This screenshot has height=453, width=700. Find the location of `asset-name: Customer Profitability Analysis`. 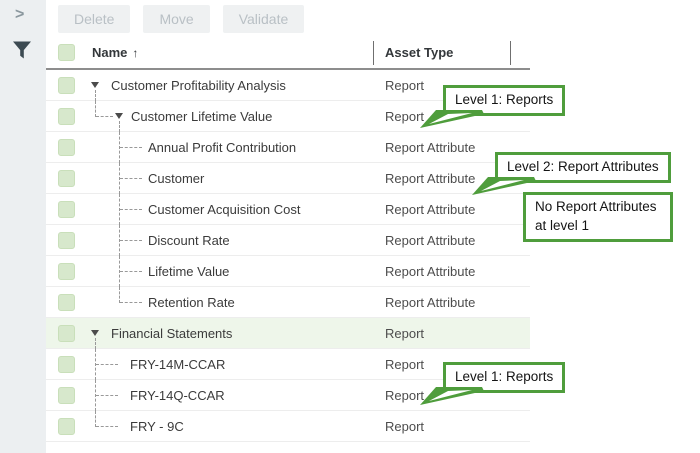

asset-name: Customer Profitability Analysis is located at coordinates (198, 85).